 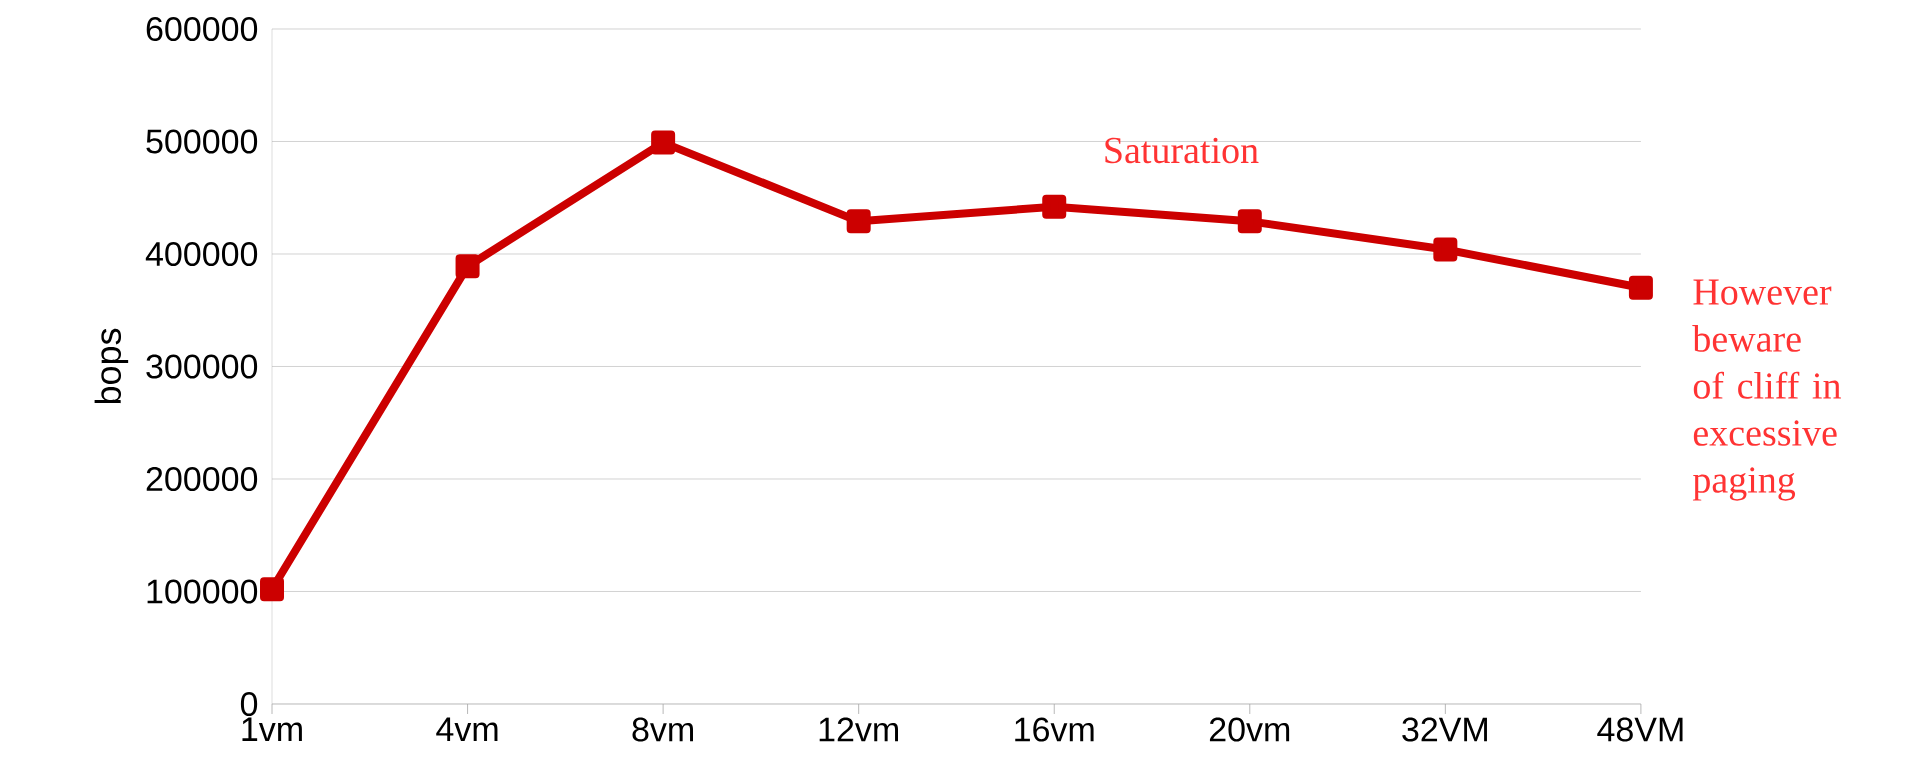 What do you see at coordinates (272, 729) in the screenshot?
I see `x-tick-label: 1vm` at bounding box center [272, 729].